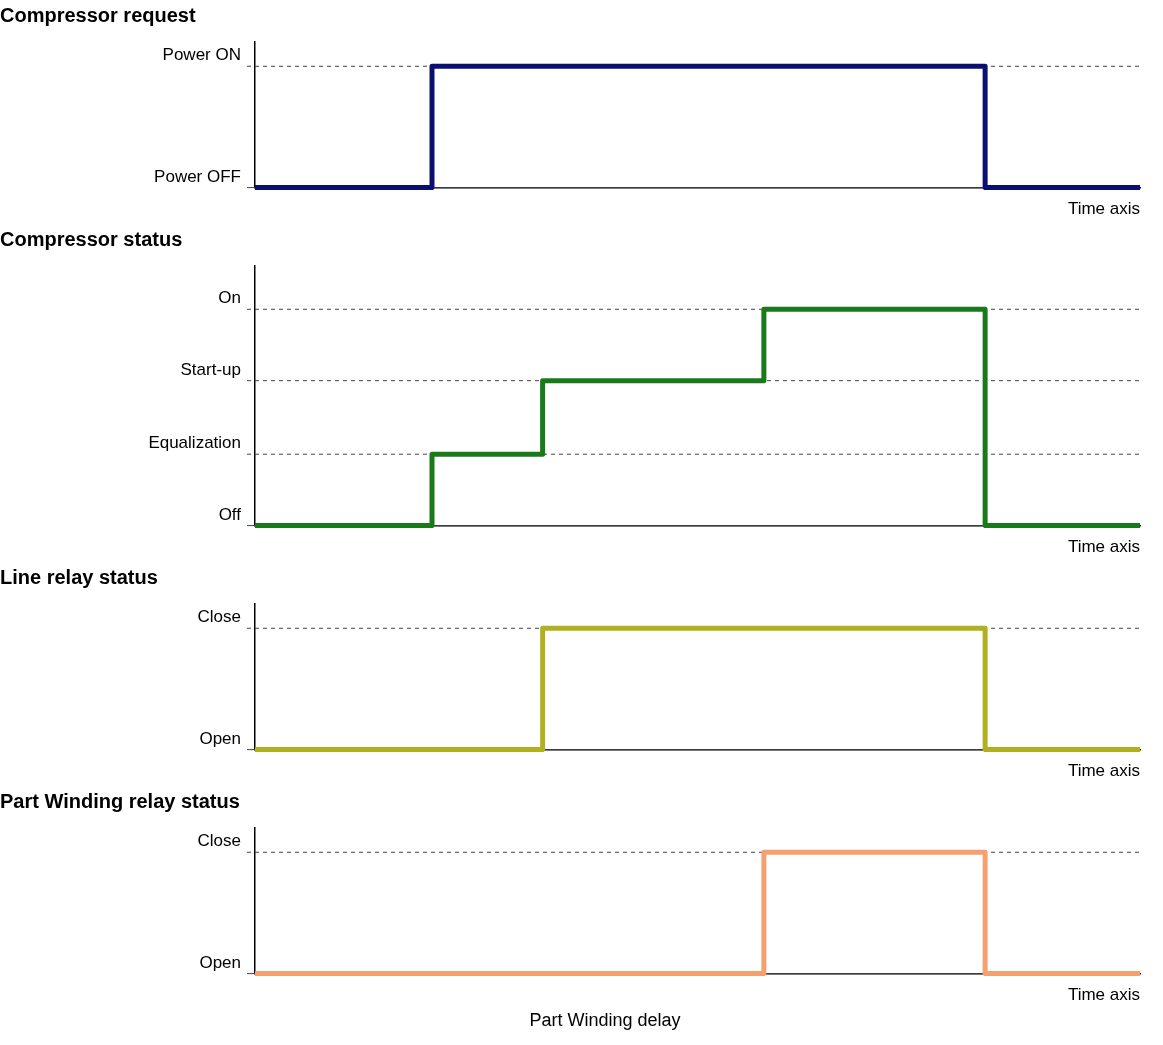 This screenshot has width=1163, height=1045. I want to click on ref-line-label: On, so click(229, 298).